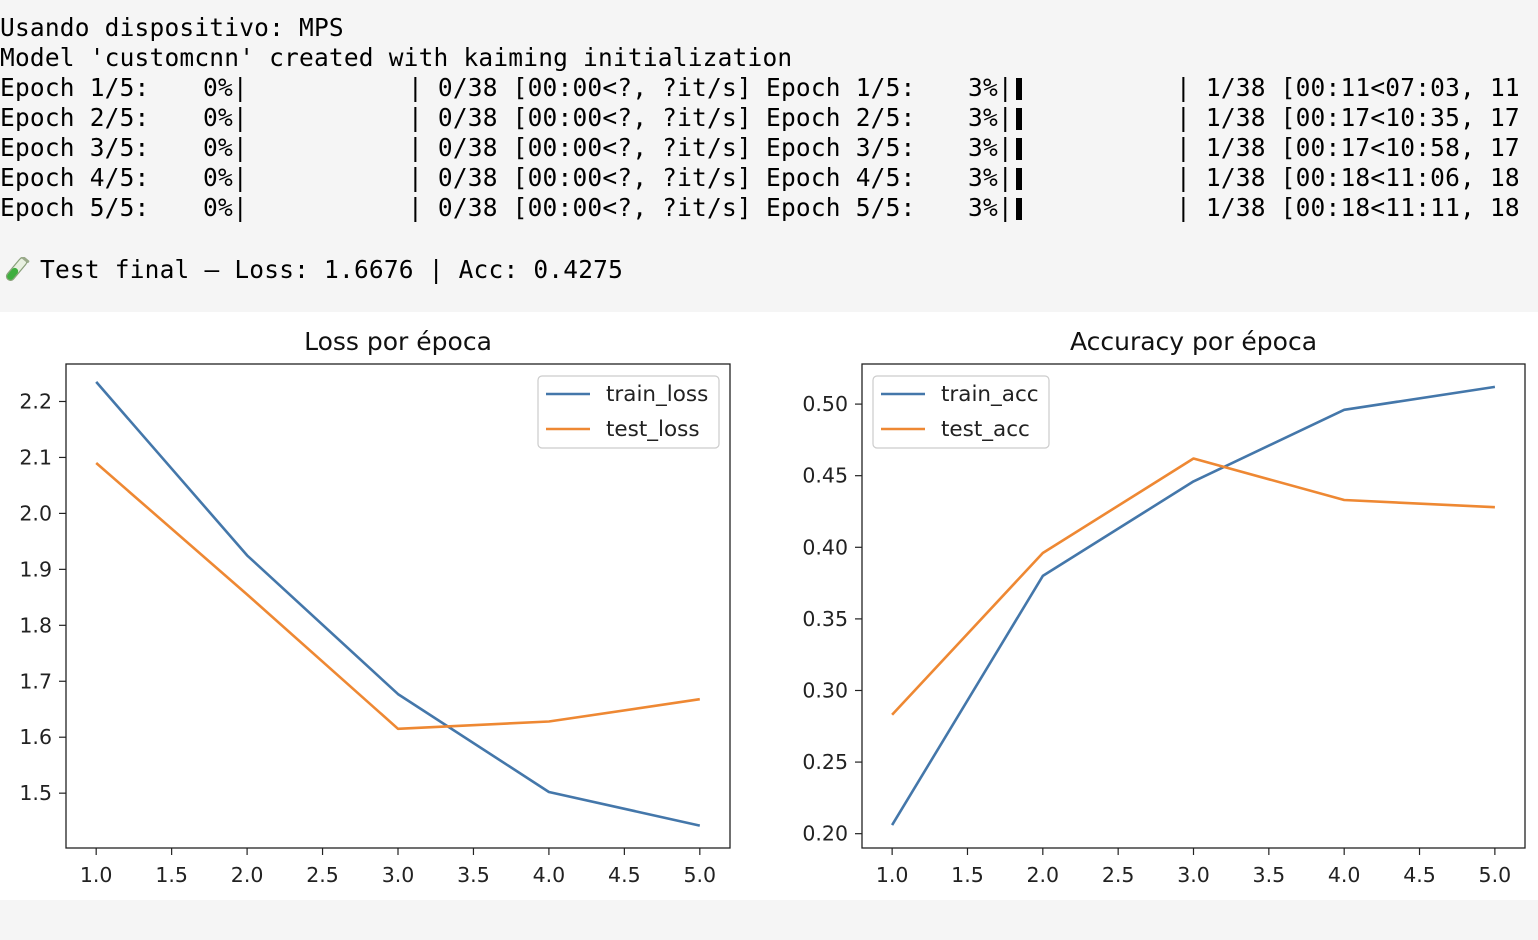 The height and width of the screenshot is (940, 1538). What do you see at coordinates (825, 476) in the screenshot?
I see `y-tick-label: 0.45` at bounding box center [825, 476].